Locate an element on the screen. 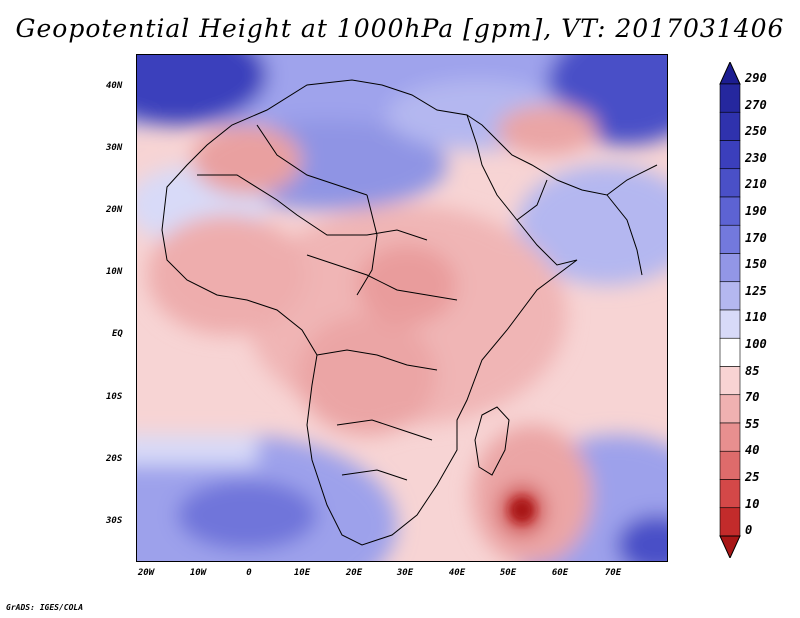 This screenshot has height=618, width=800. lat-label-30n: 30N is located at coordinates (114, 148).